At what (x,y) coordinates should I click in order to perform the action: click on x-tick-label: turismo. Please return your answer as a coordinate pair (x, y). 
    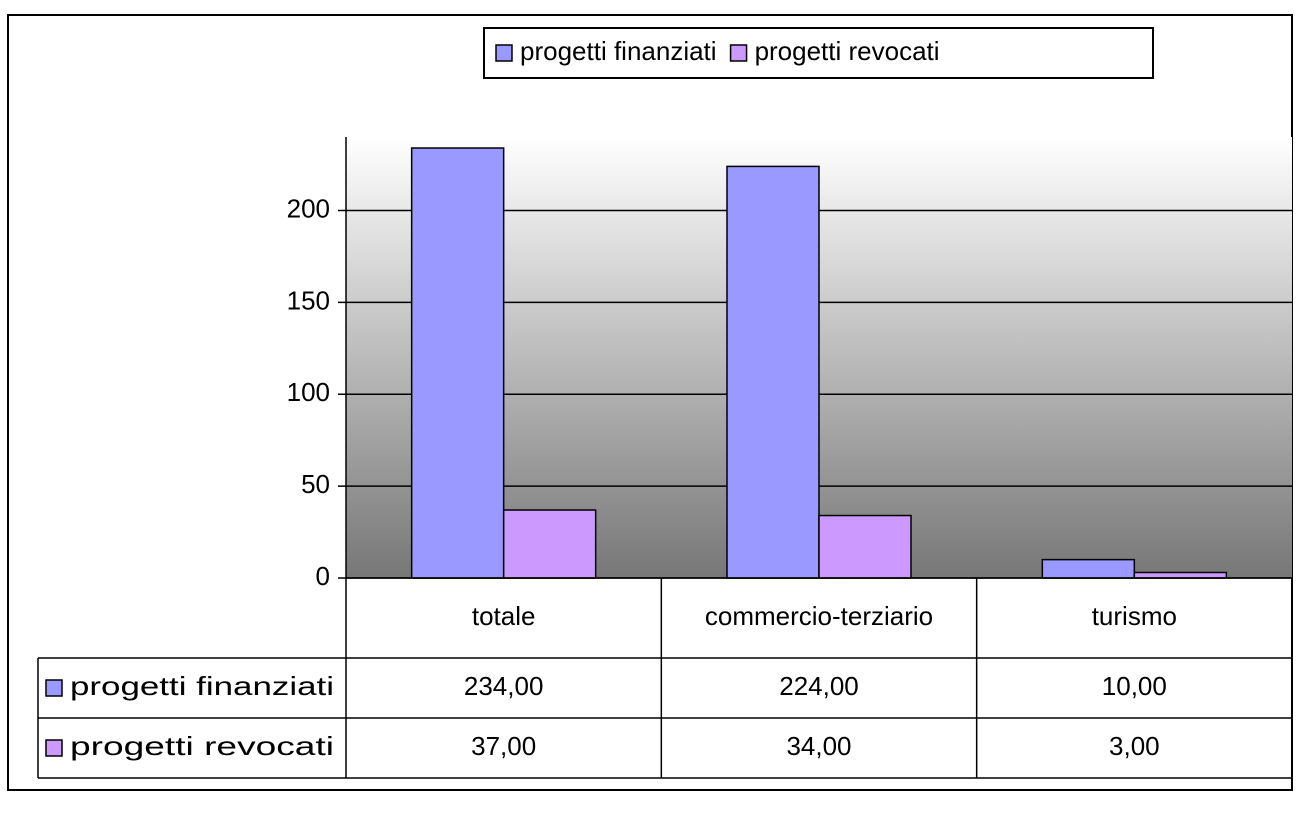
    Looking at the image, I should click on (1134, 616).